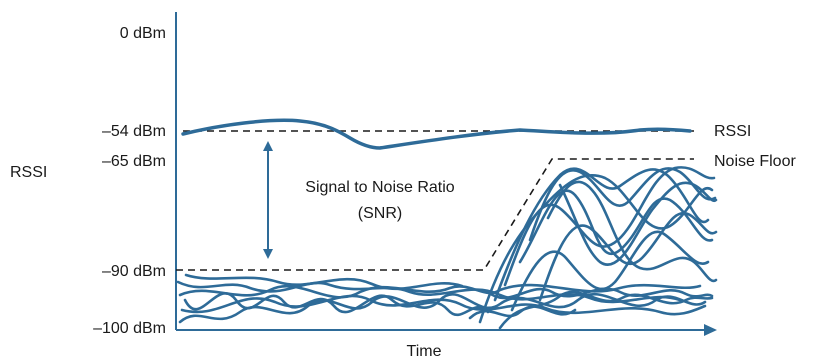 This screenshot has height=362, width=824. I want to click on rssi-line-label: RSSI, so click(732, 131).